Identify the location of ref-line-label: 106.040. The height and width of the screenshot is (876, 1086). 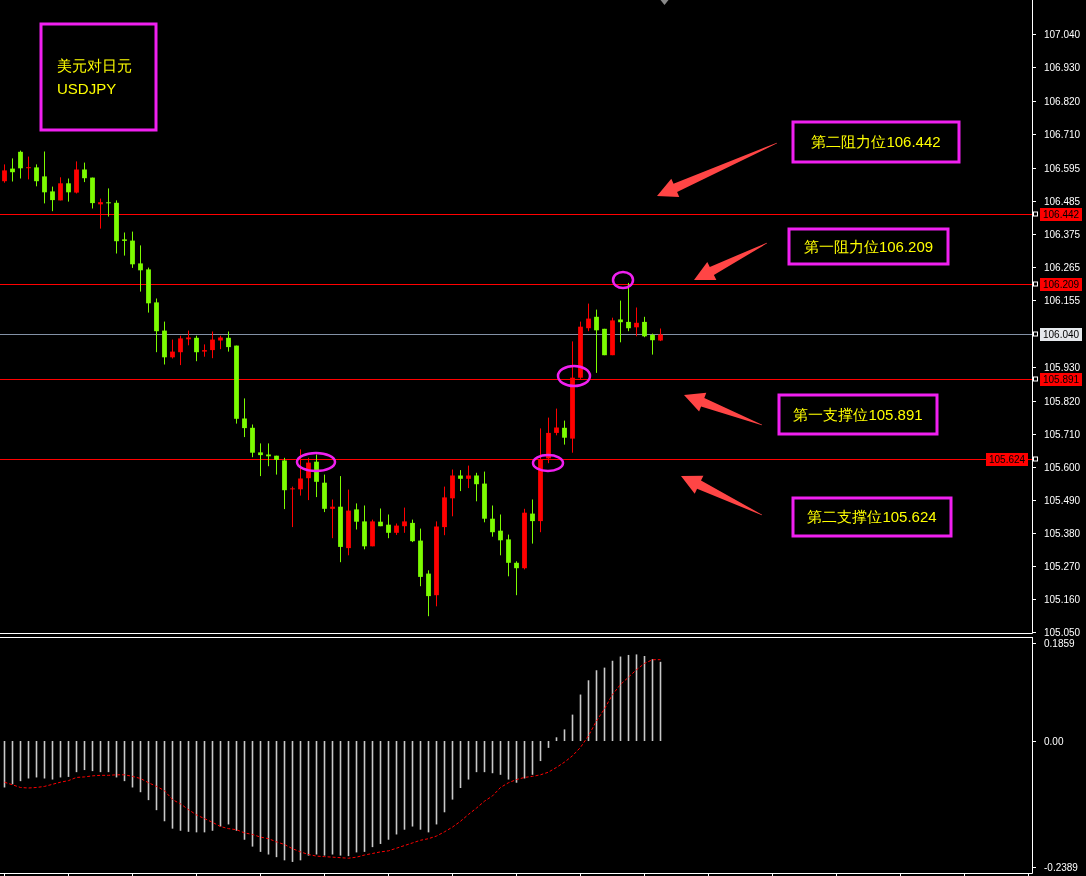
(1061, 334).